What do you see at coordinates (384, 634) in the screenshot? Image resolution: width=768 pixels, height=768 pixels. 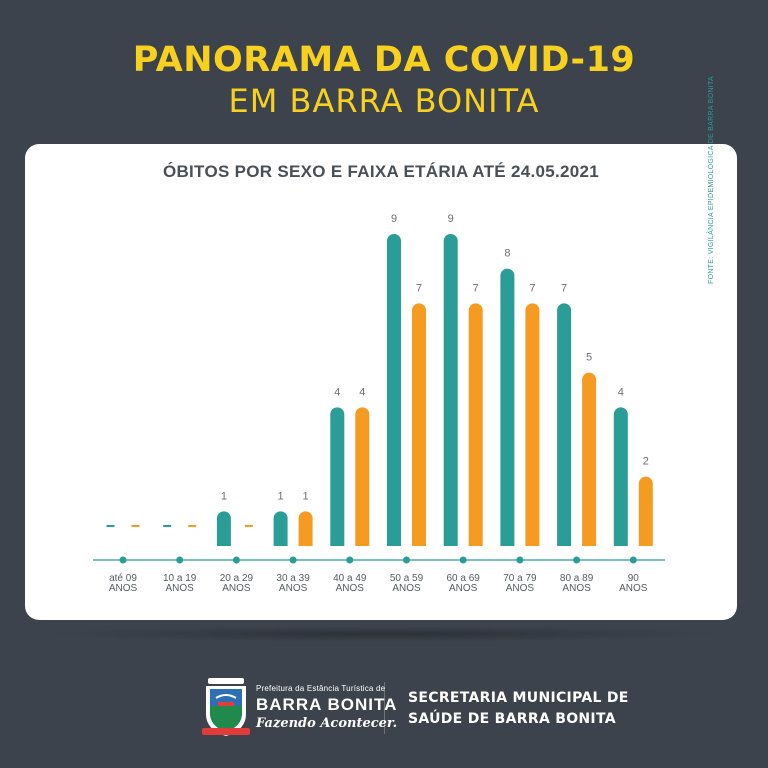 I see `card-shadow` at bounding box center [384, 634].